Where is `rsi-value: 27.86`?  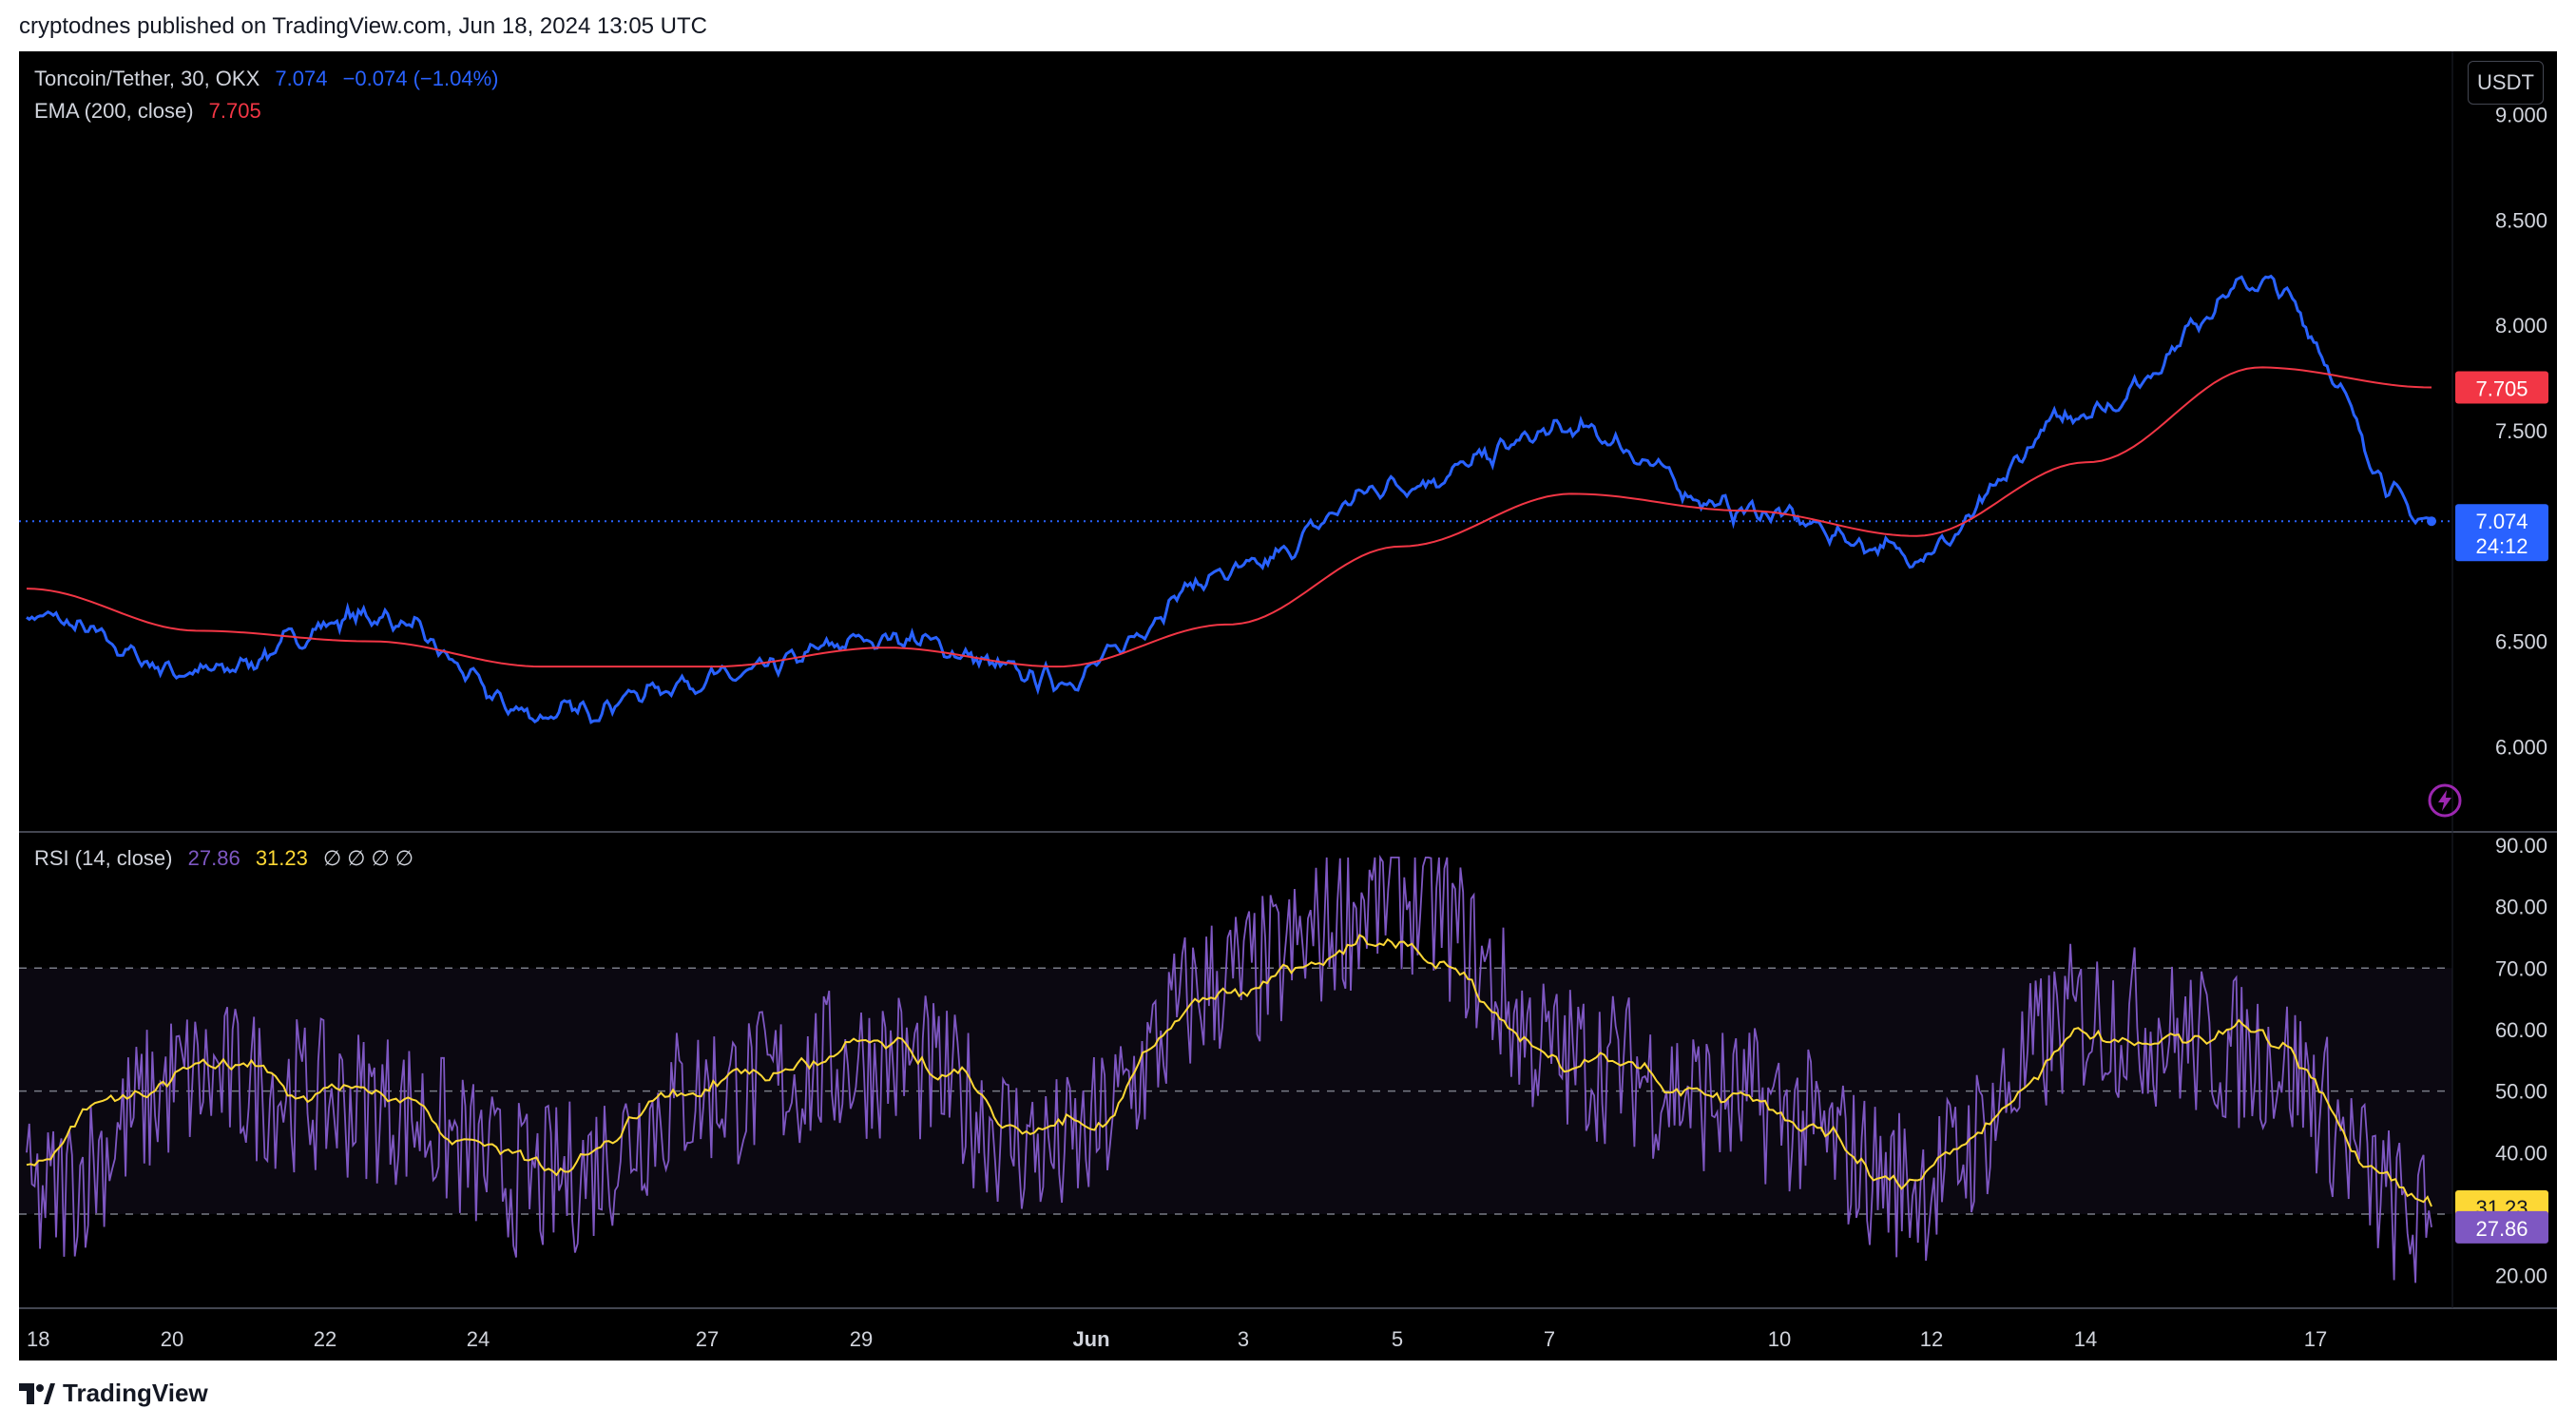
rsi-value: 27.86 is located at coordinates (214, 858).